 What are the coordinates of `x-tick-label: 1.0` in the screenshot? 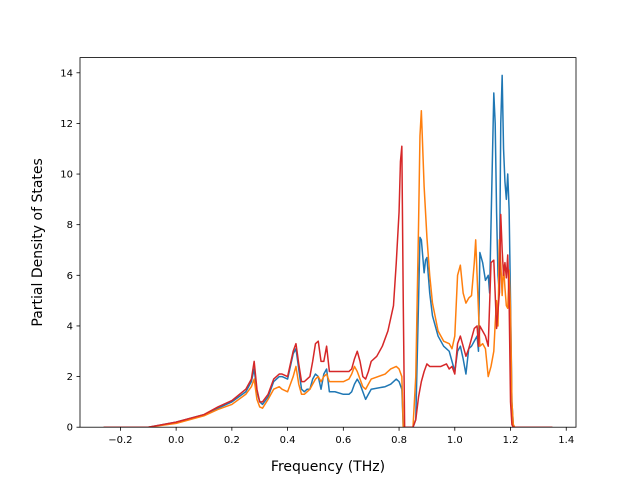 It's located at (455, 440).